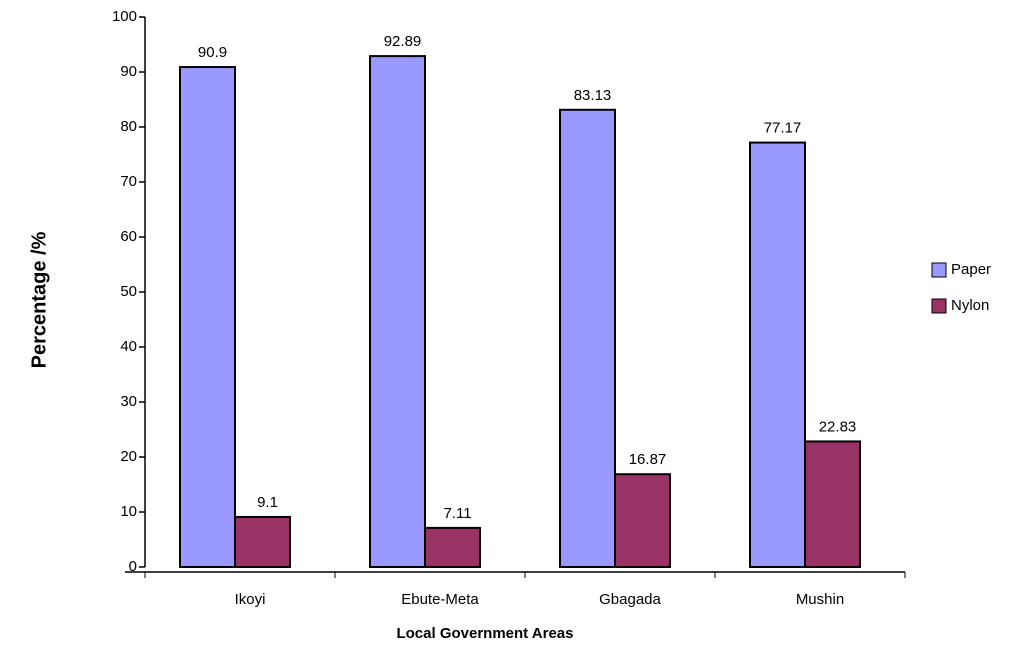 Image resolution: width=1015 pixels, height=646 pixels. I want to click on y-axis-title: Percentage /%, so click(39, 299).